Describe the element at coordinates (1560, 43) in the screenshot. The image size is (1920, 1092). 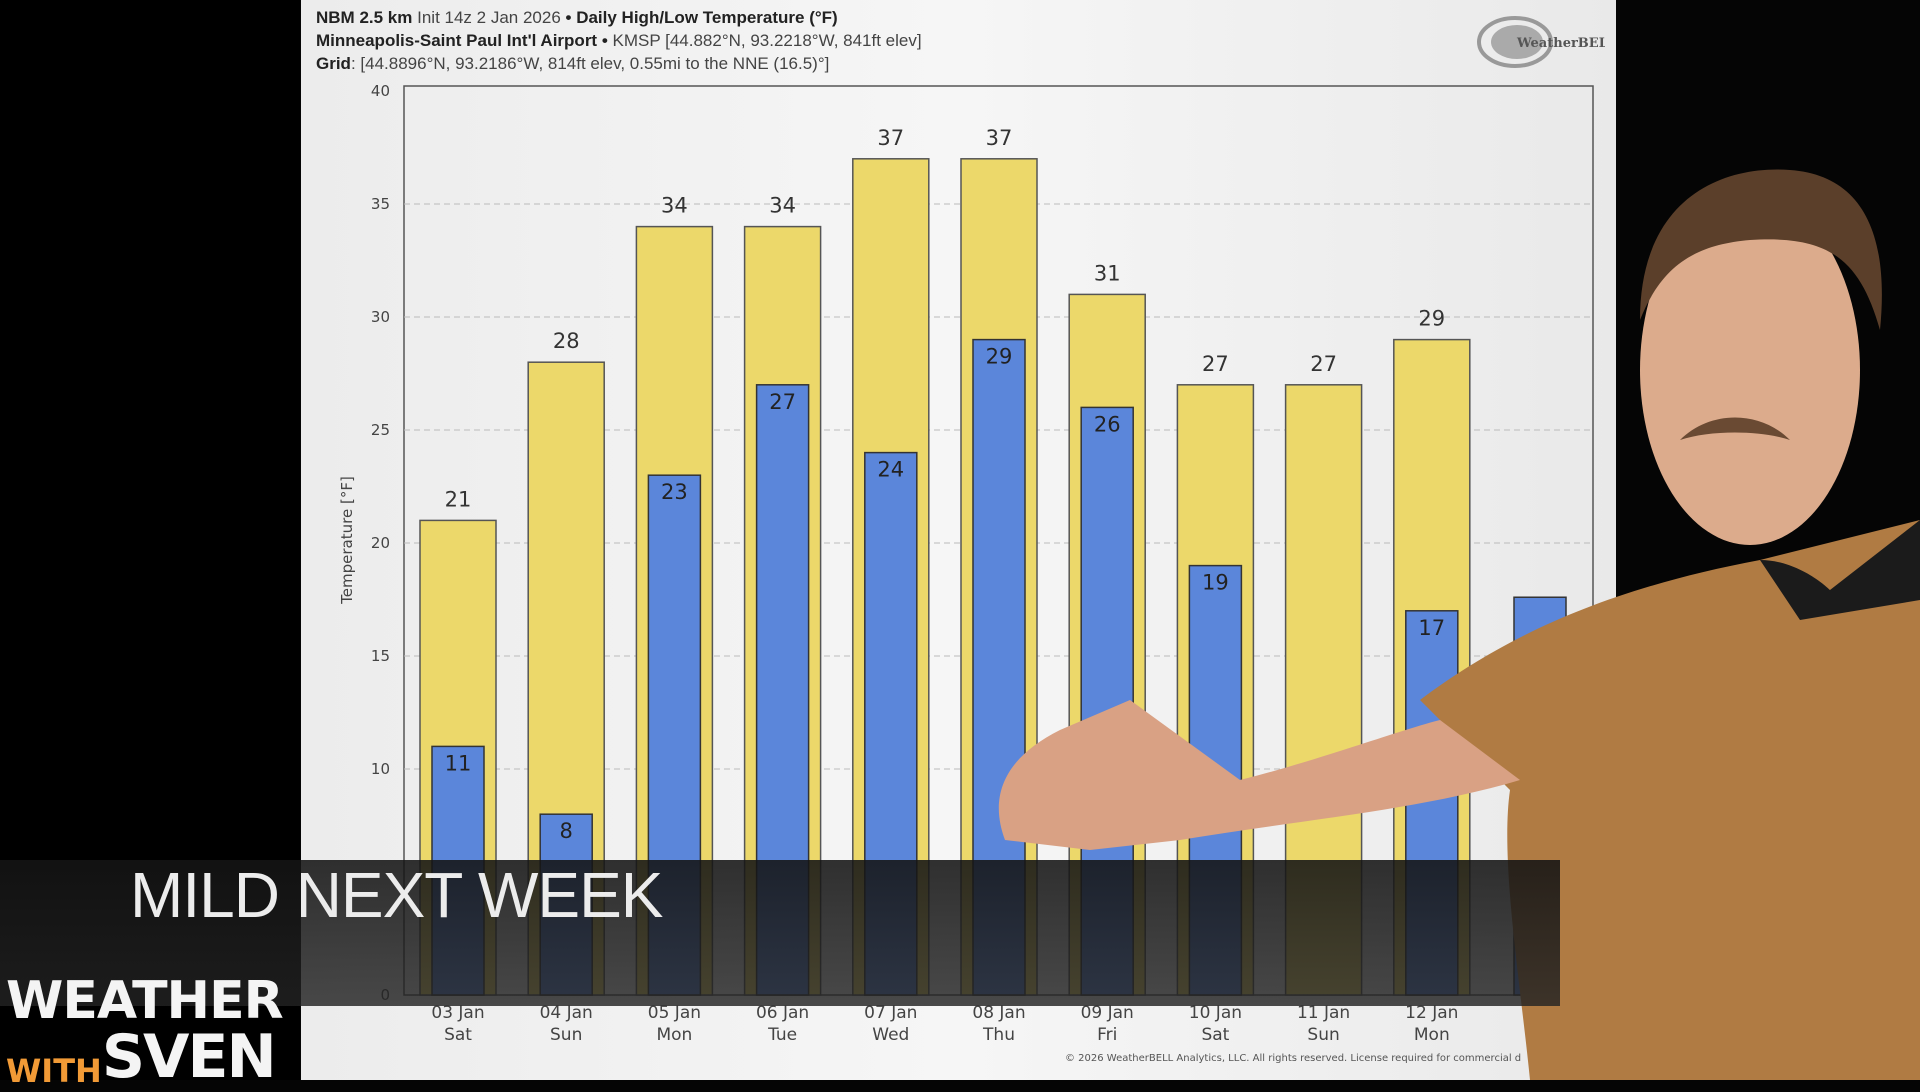
I see `weatherbell-logo-text: WeatherBELL` at that location.